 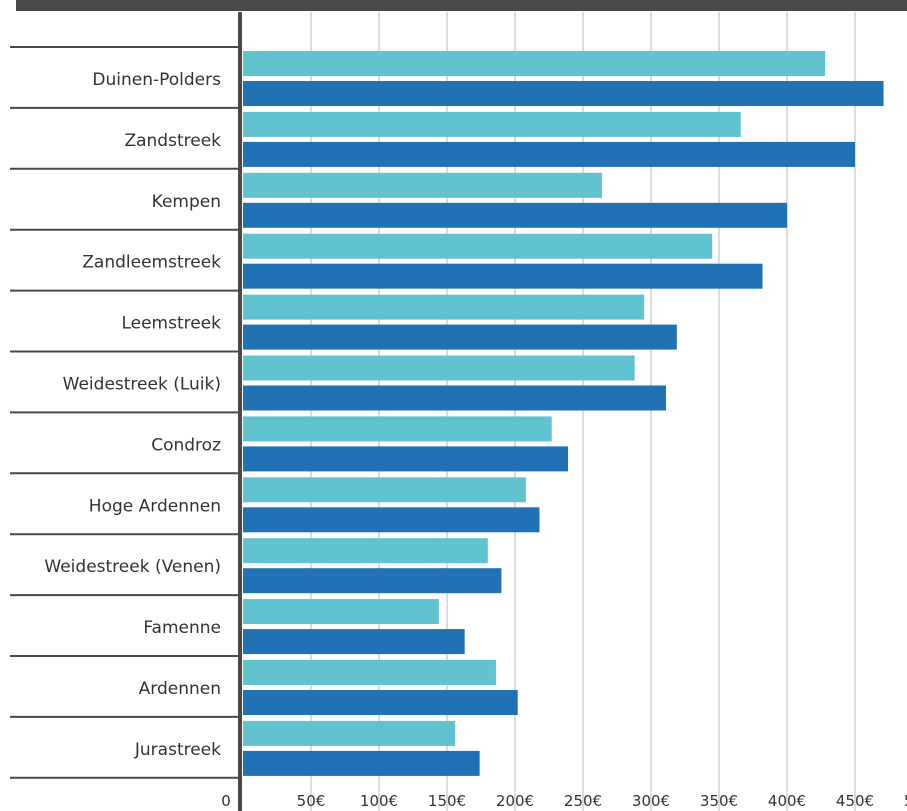 I want to click on x-tick-label: 200€, so click(x=515, y=801).